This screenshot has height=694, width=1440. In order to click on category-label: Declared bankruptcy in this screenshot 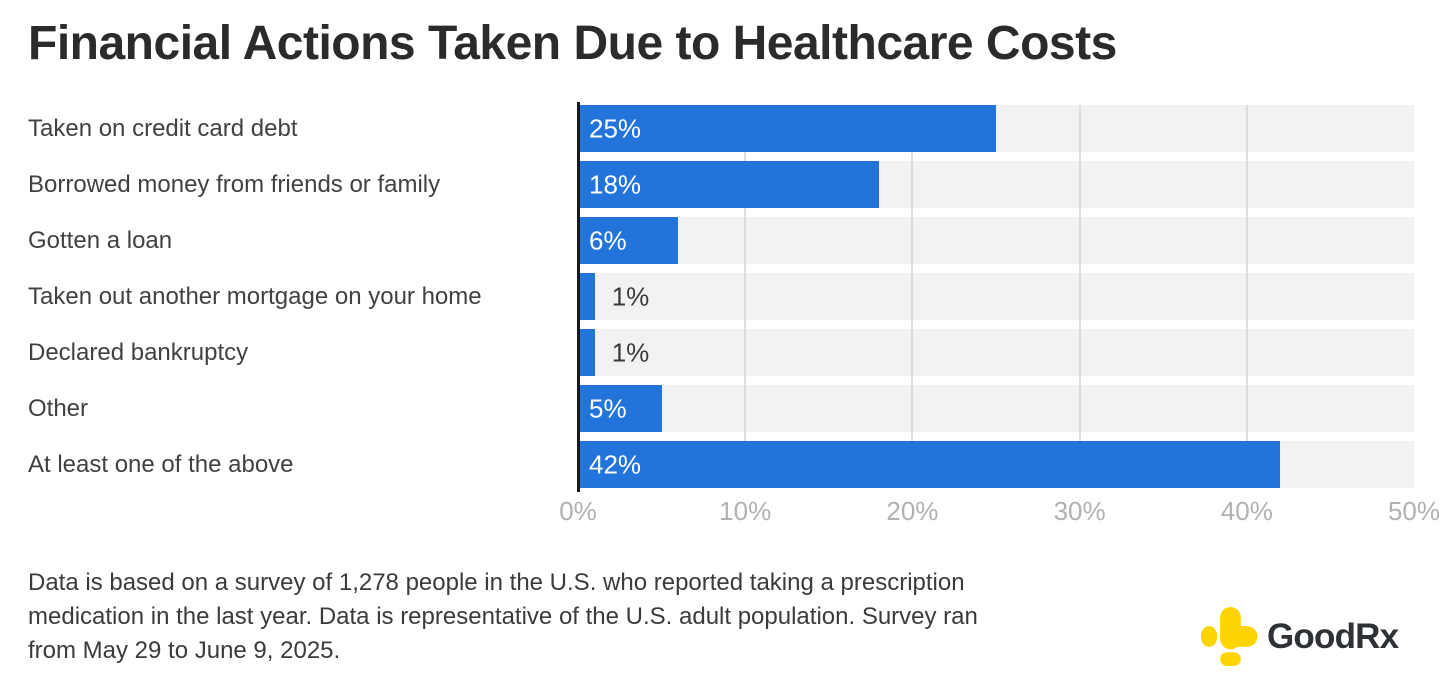, I will do `click(138, 352)`.